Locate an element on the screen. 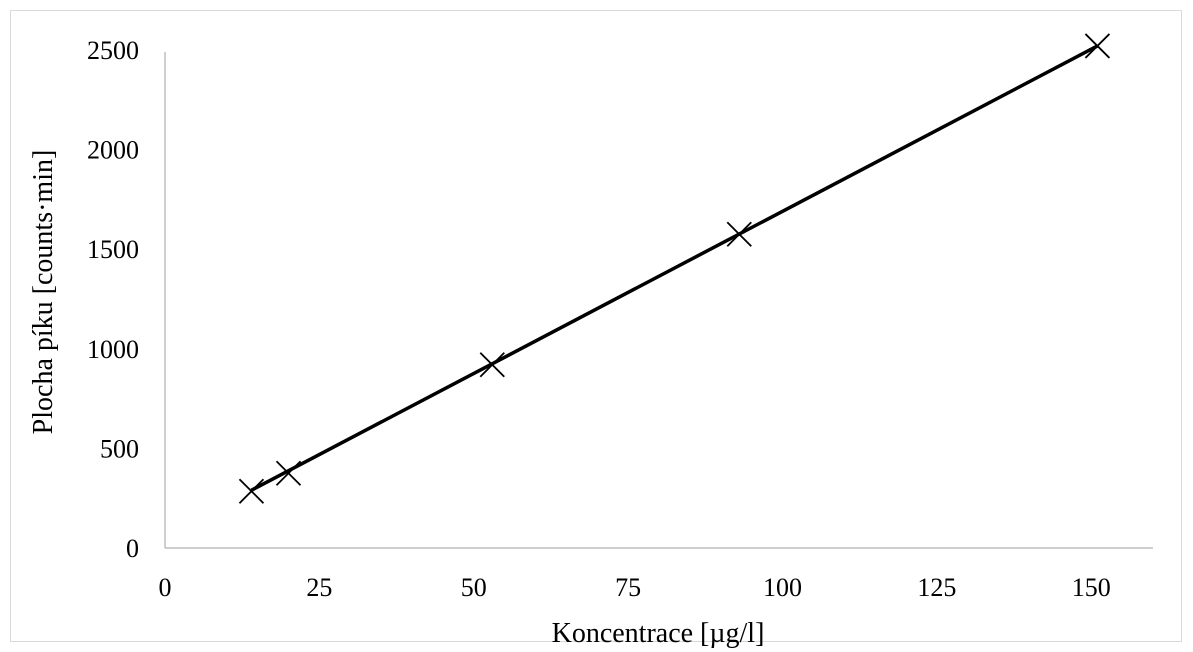 Image resolution: width=1193 pixels, height=652 pixels. x-tick-label: 50 is located at coordinates (474, 587).